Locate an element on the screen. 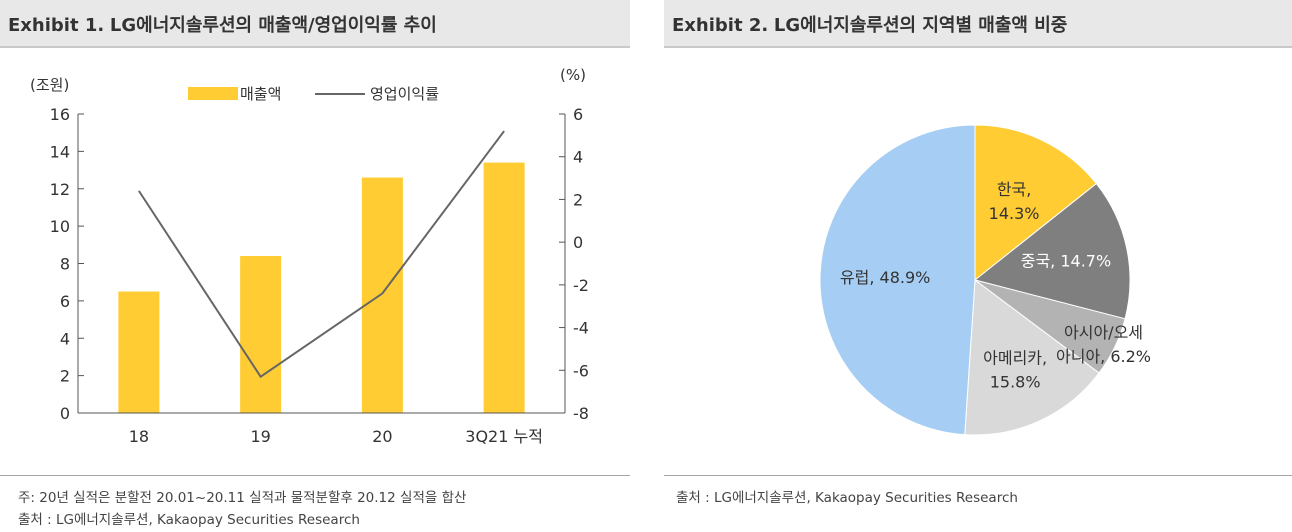  exhibit2-title-text: LG에너지솔루션의 지역별 매출액 비중 is located at coordinates (920, 25).